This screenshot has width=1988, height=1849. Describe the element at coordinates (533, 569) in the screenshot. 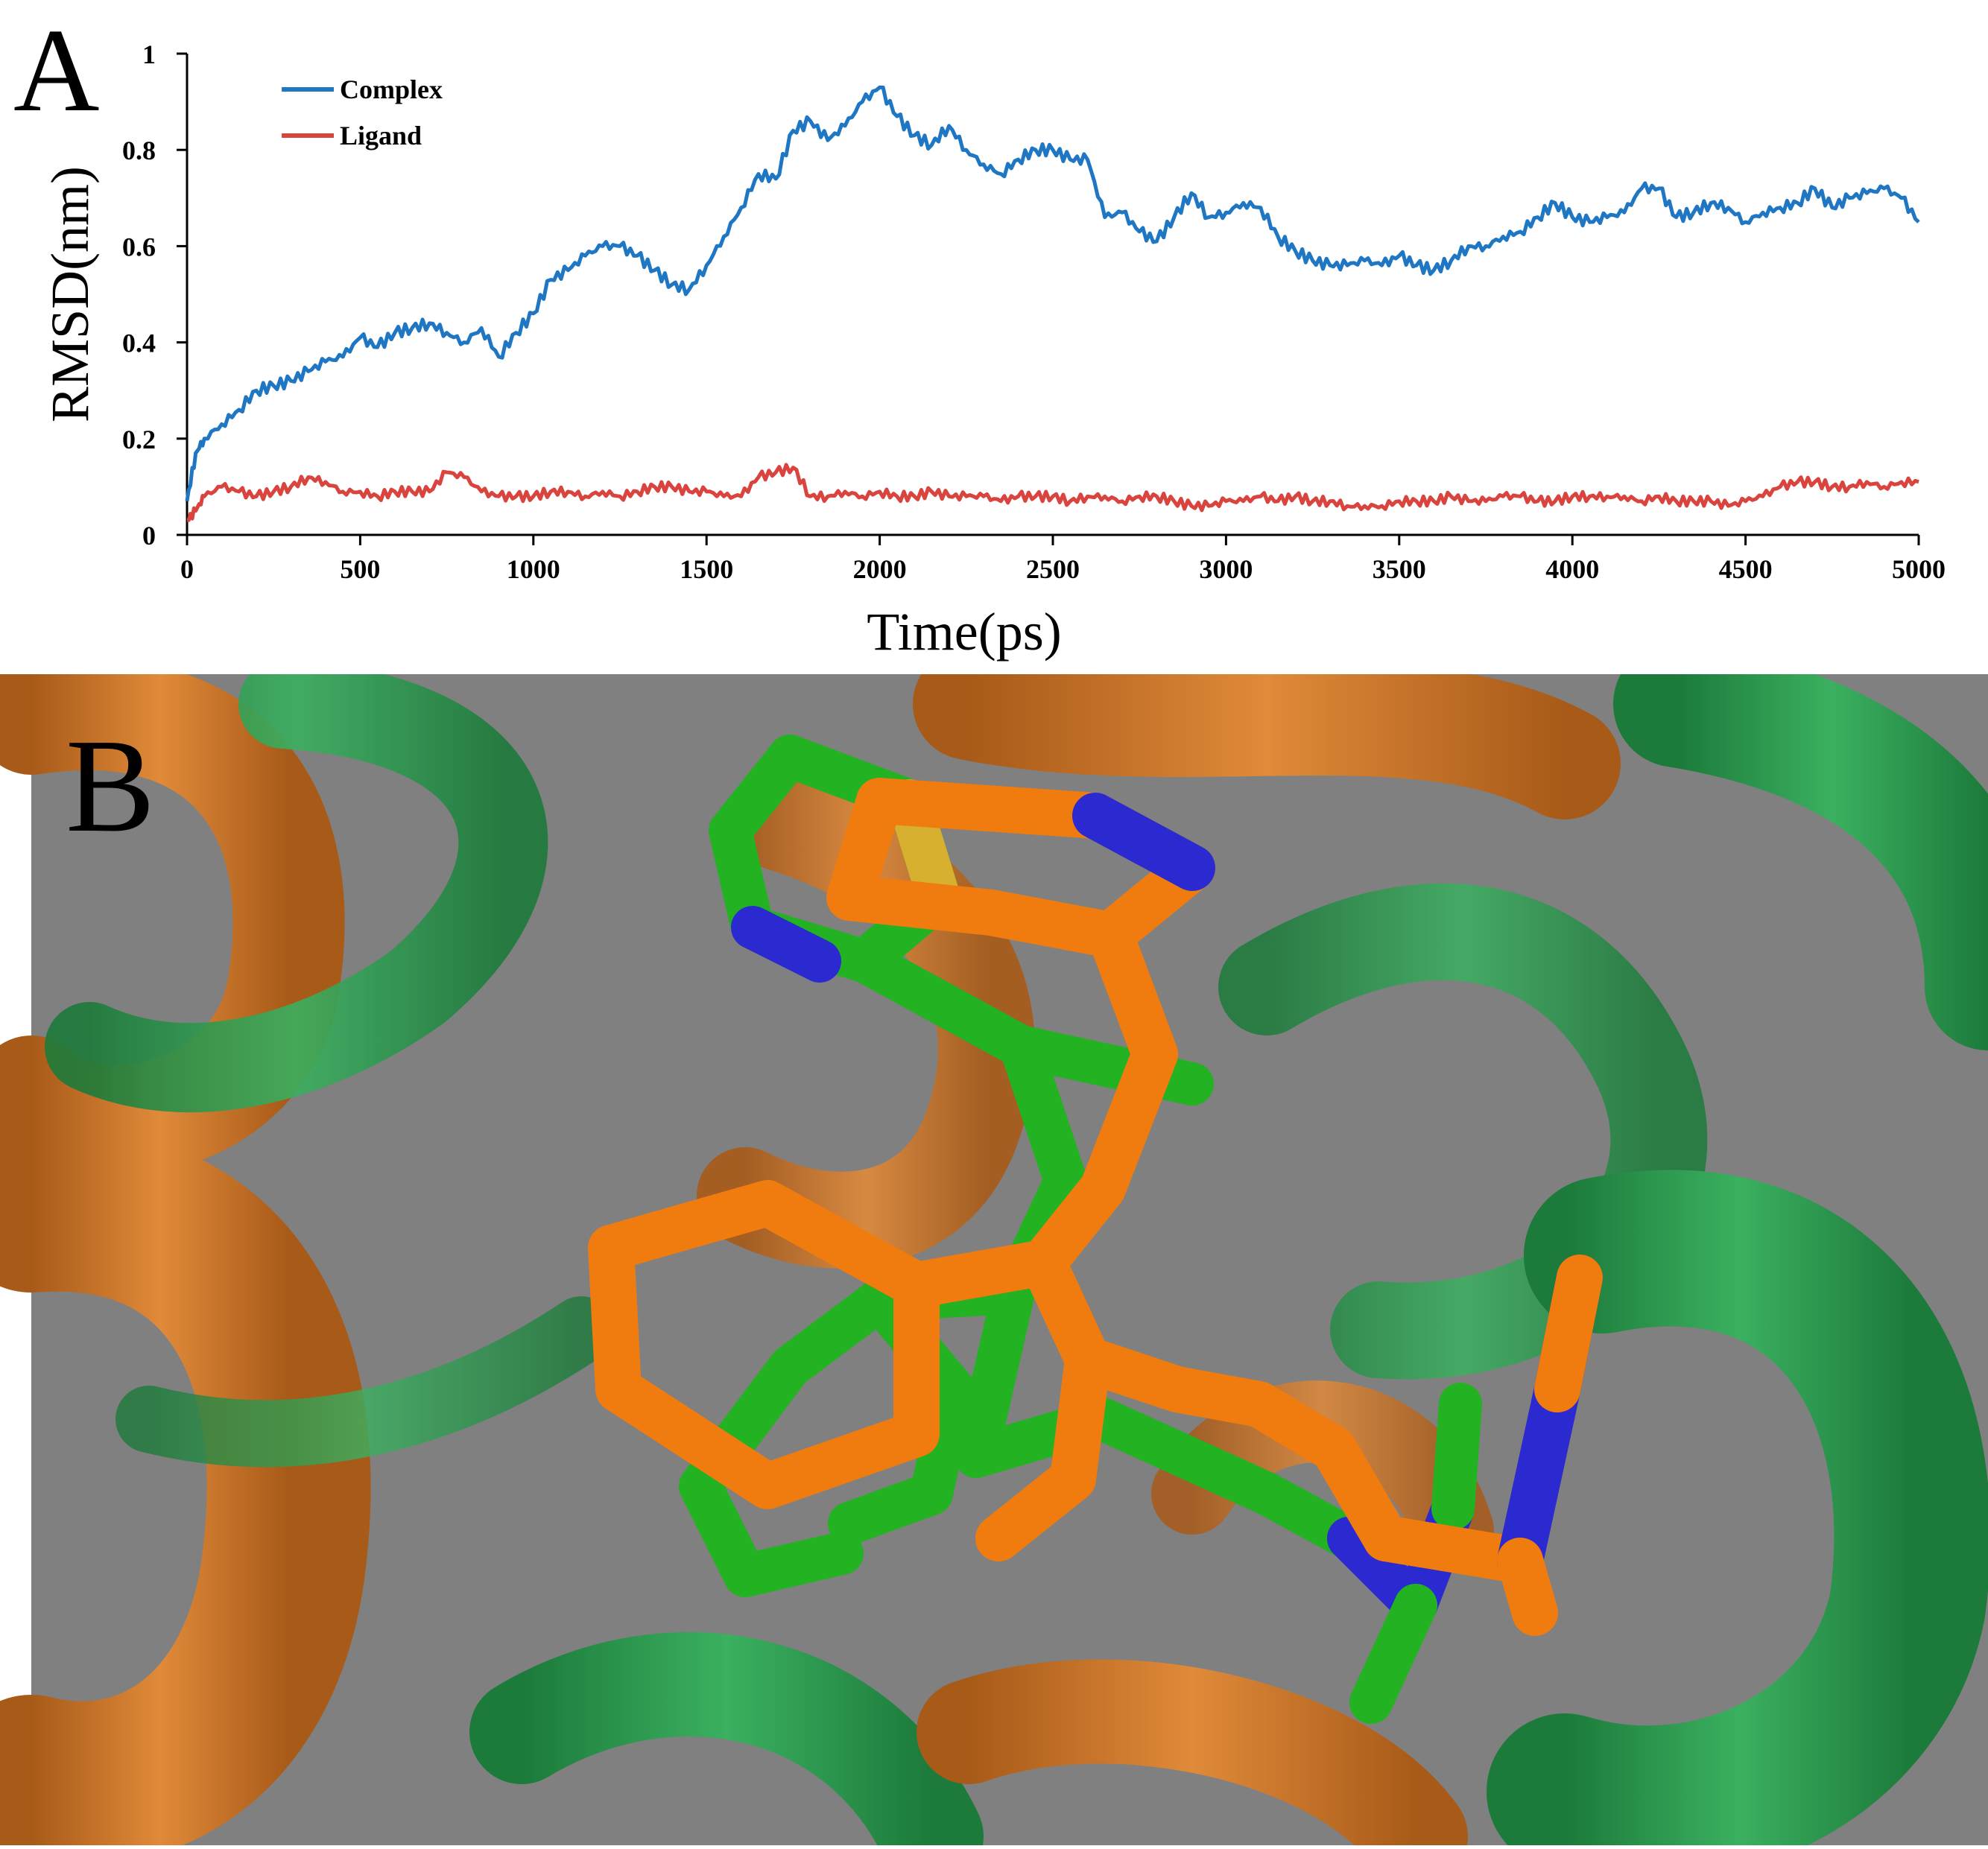

I see `x-tick-label: 1000` at that location.